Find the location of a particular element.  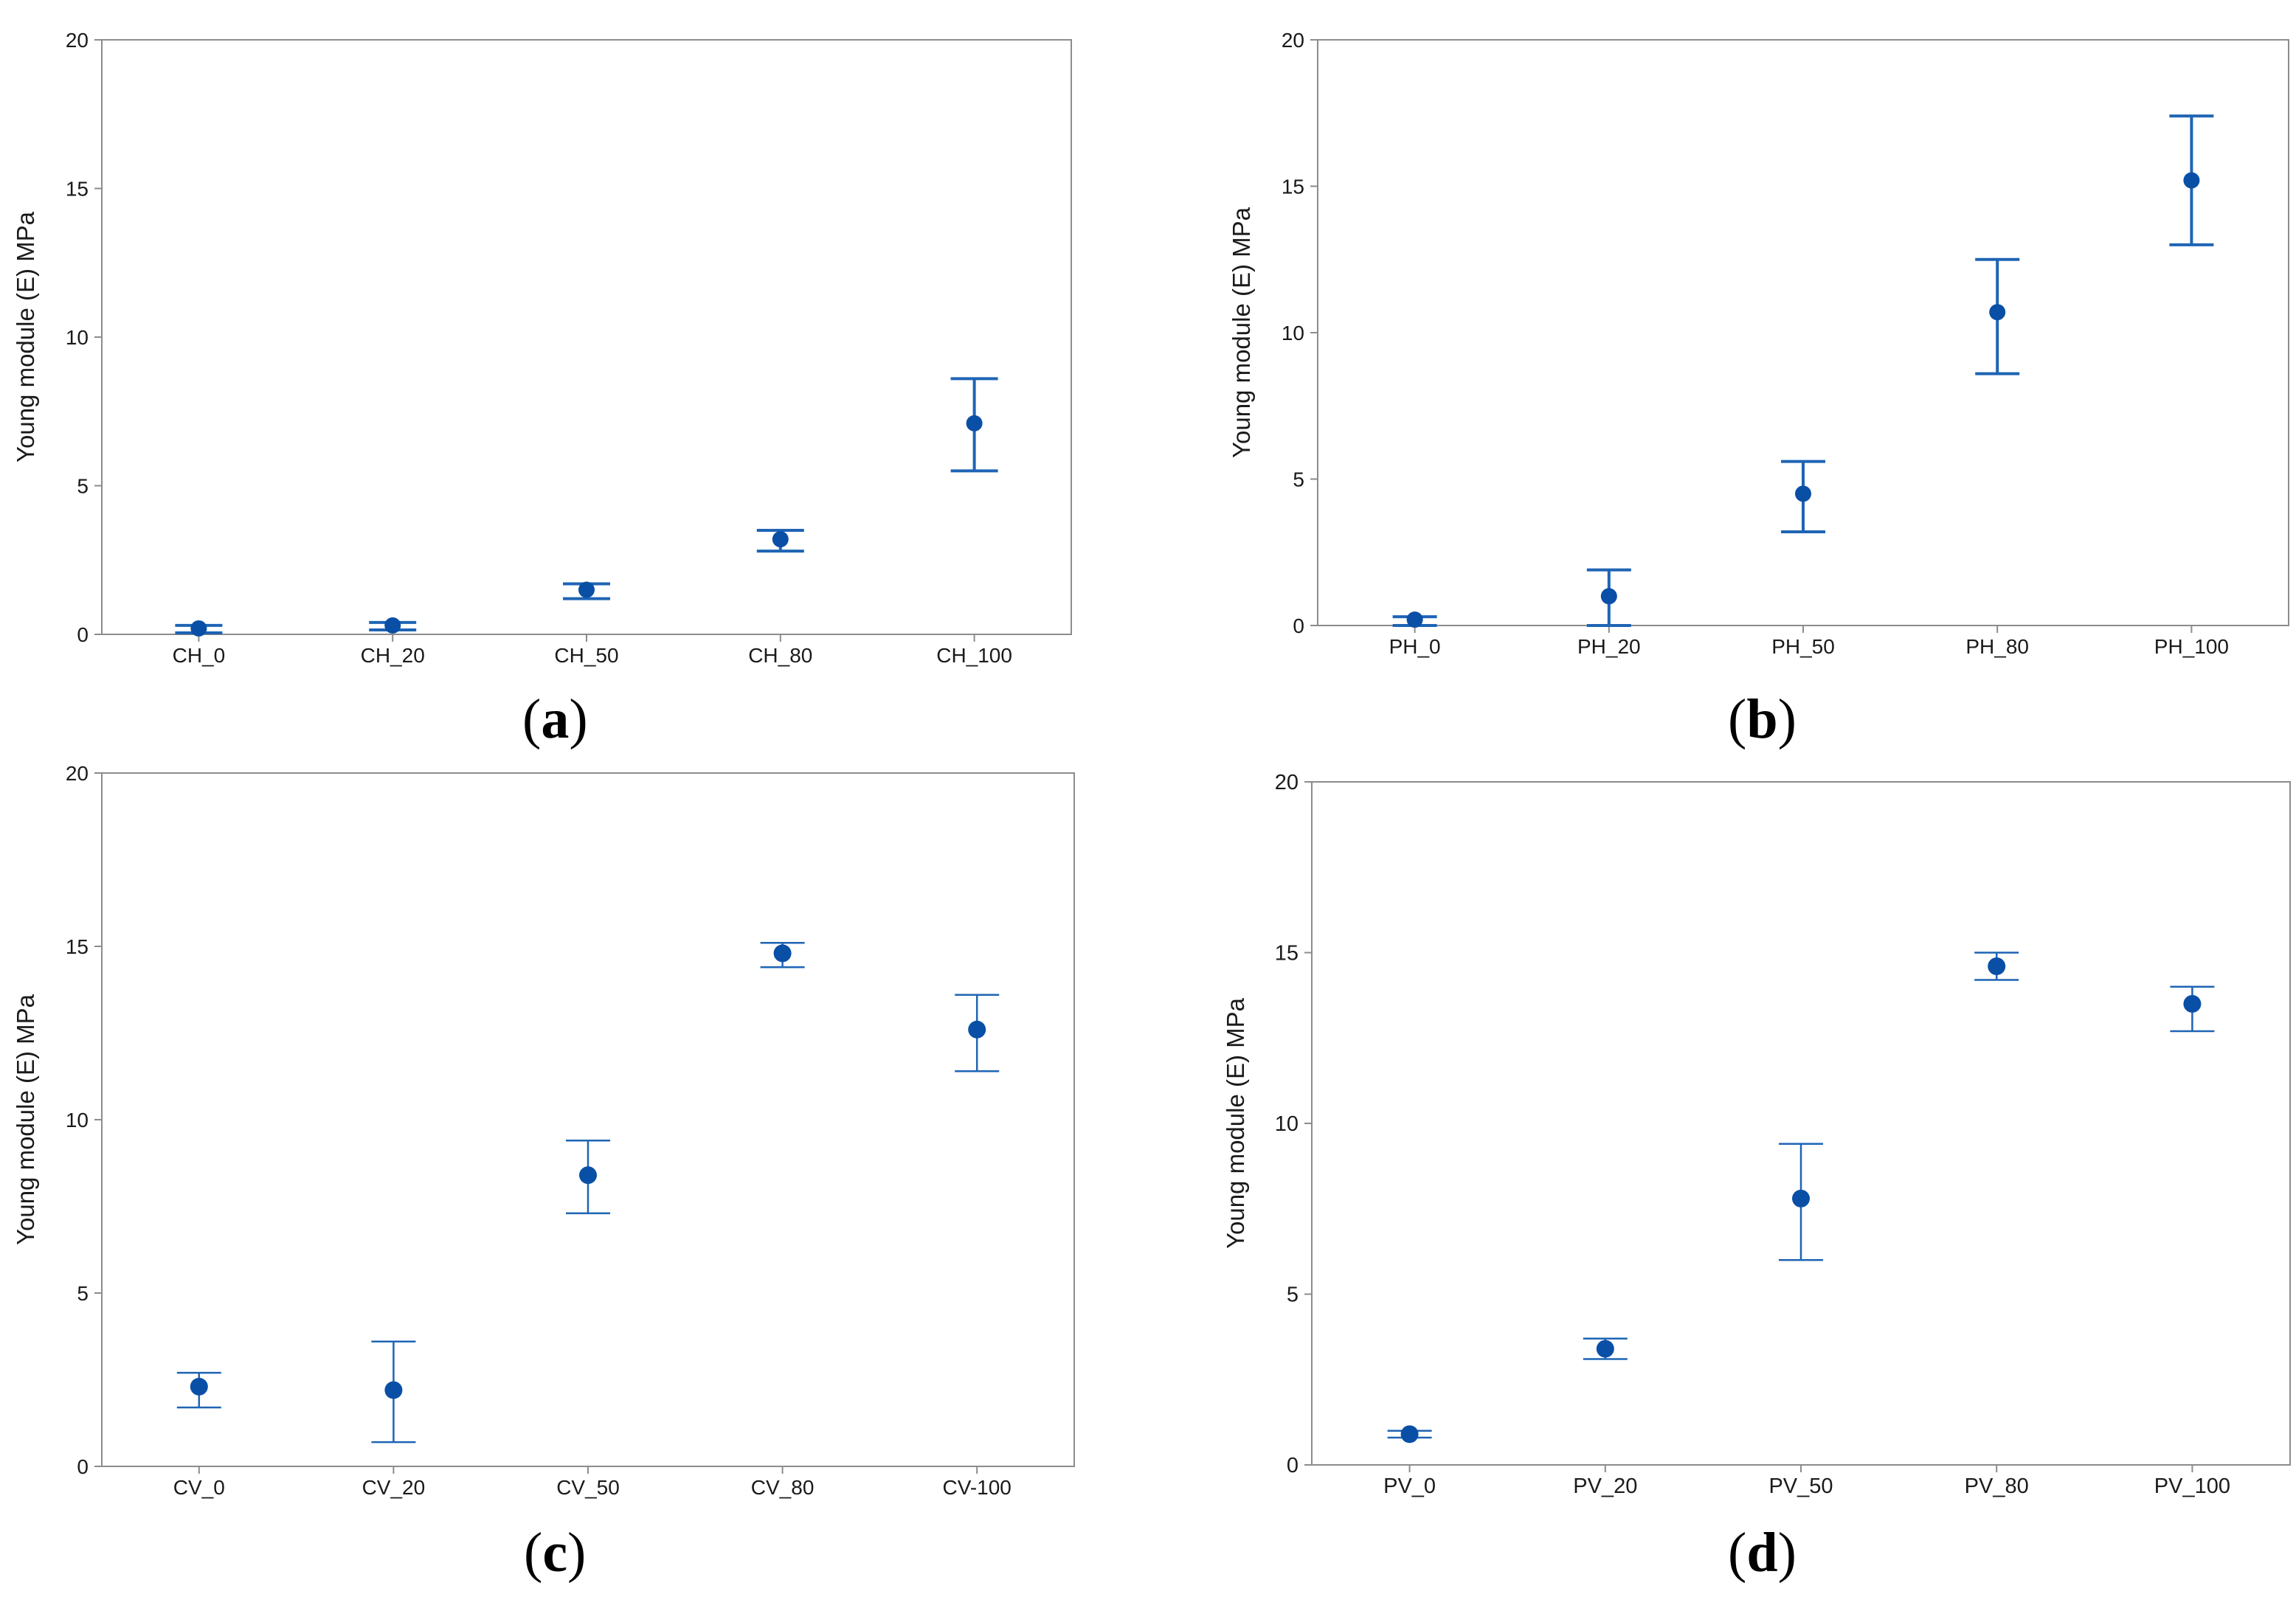

x-tick-label: CV_50 is located at coordinates (588, 1488).